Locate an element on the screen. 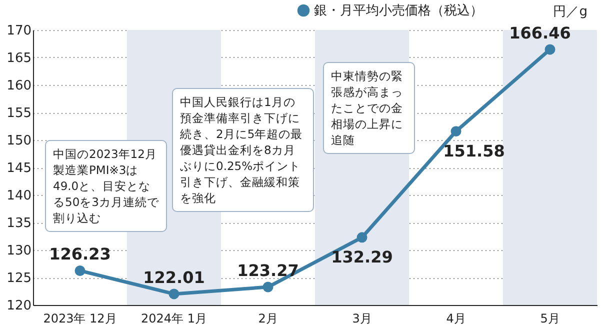  data-label: 126.23 is located at coordinates (80, 254).